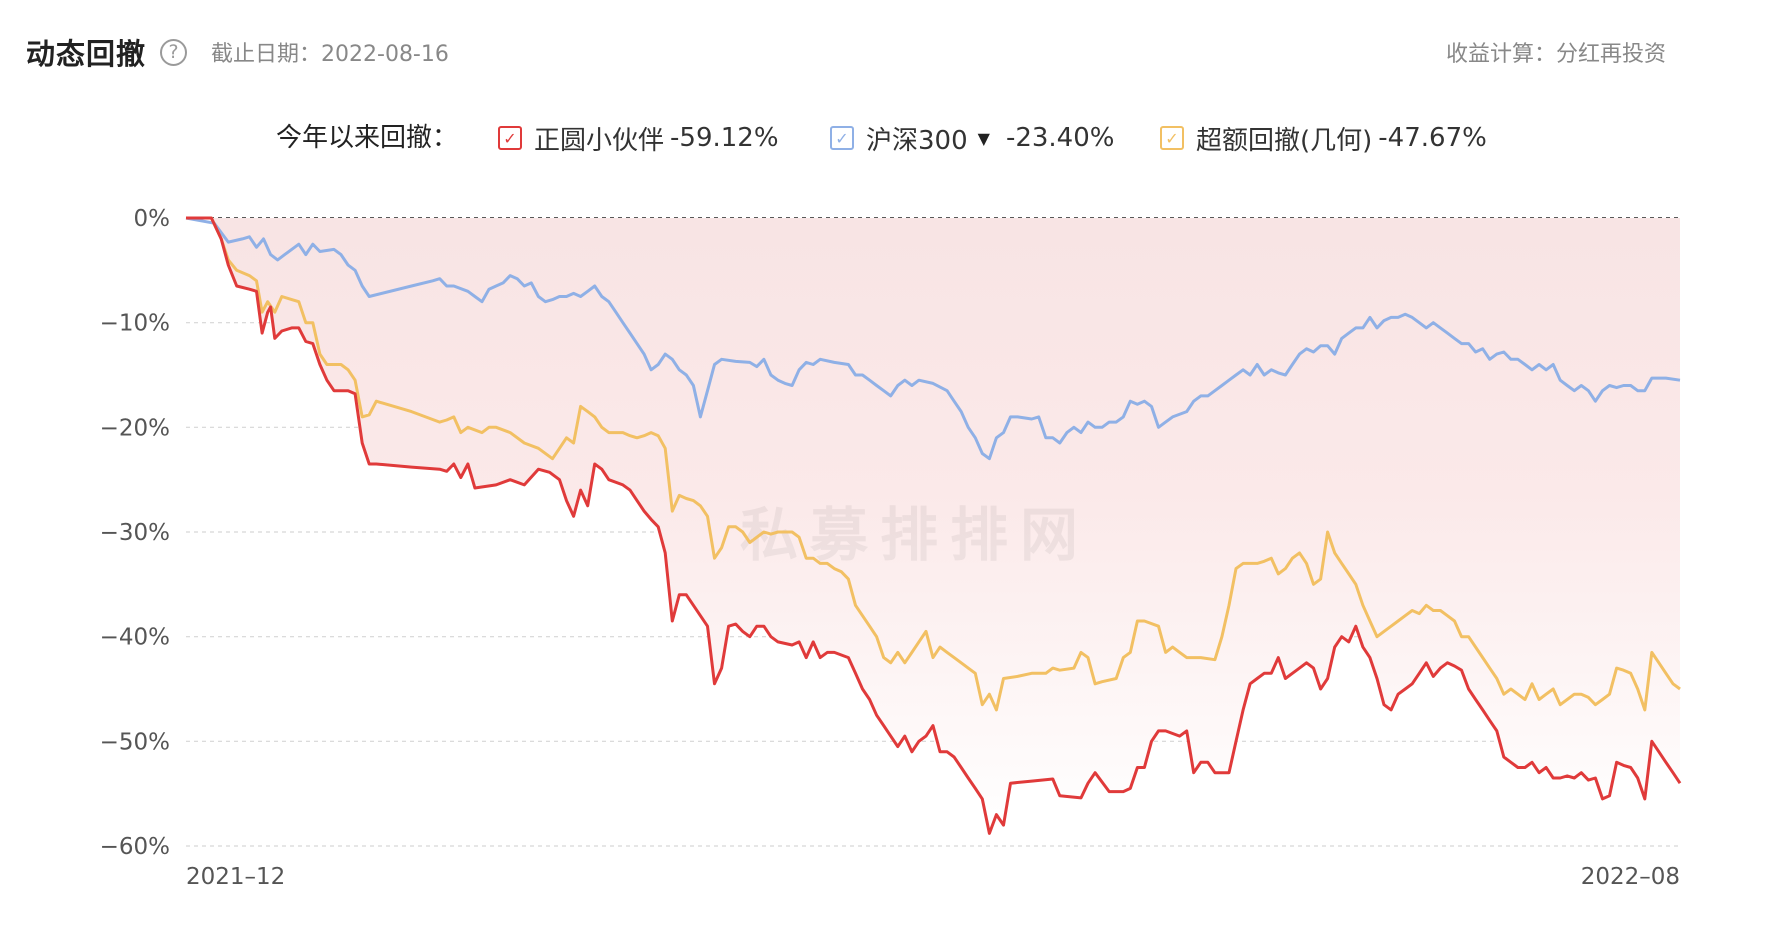  I want to click on legend-prefix: 今年以来回撤：, so click(367, 138).